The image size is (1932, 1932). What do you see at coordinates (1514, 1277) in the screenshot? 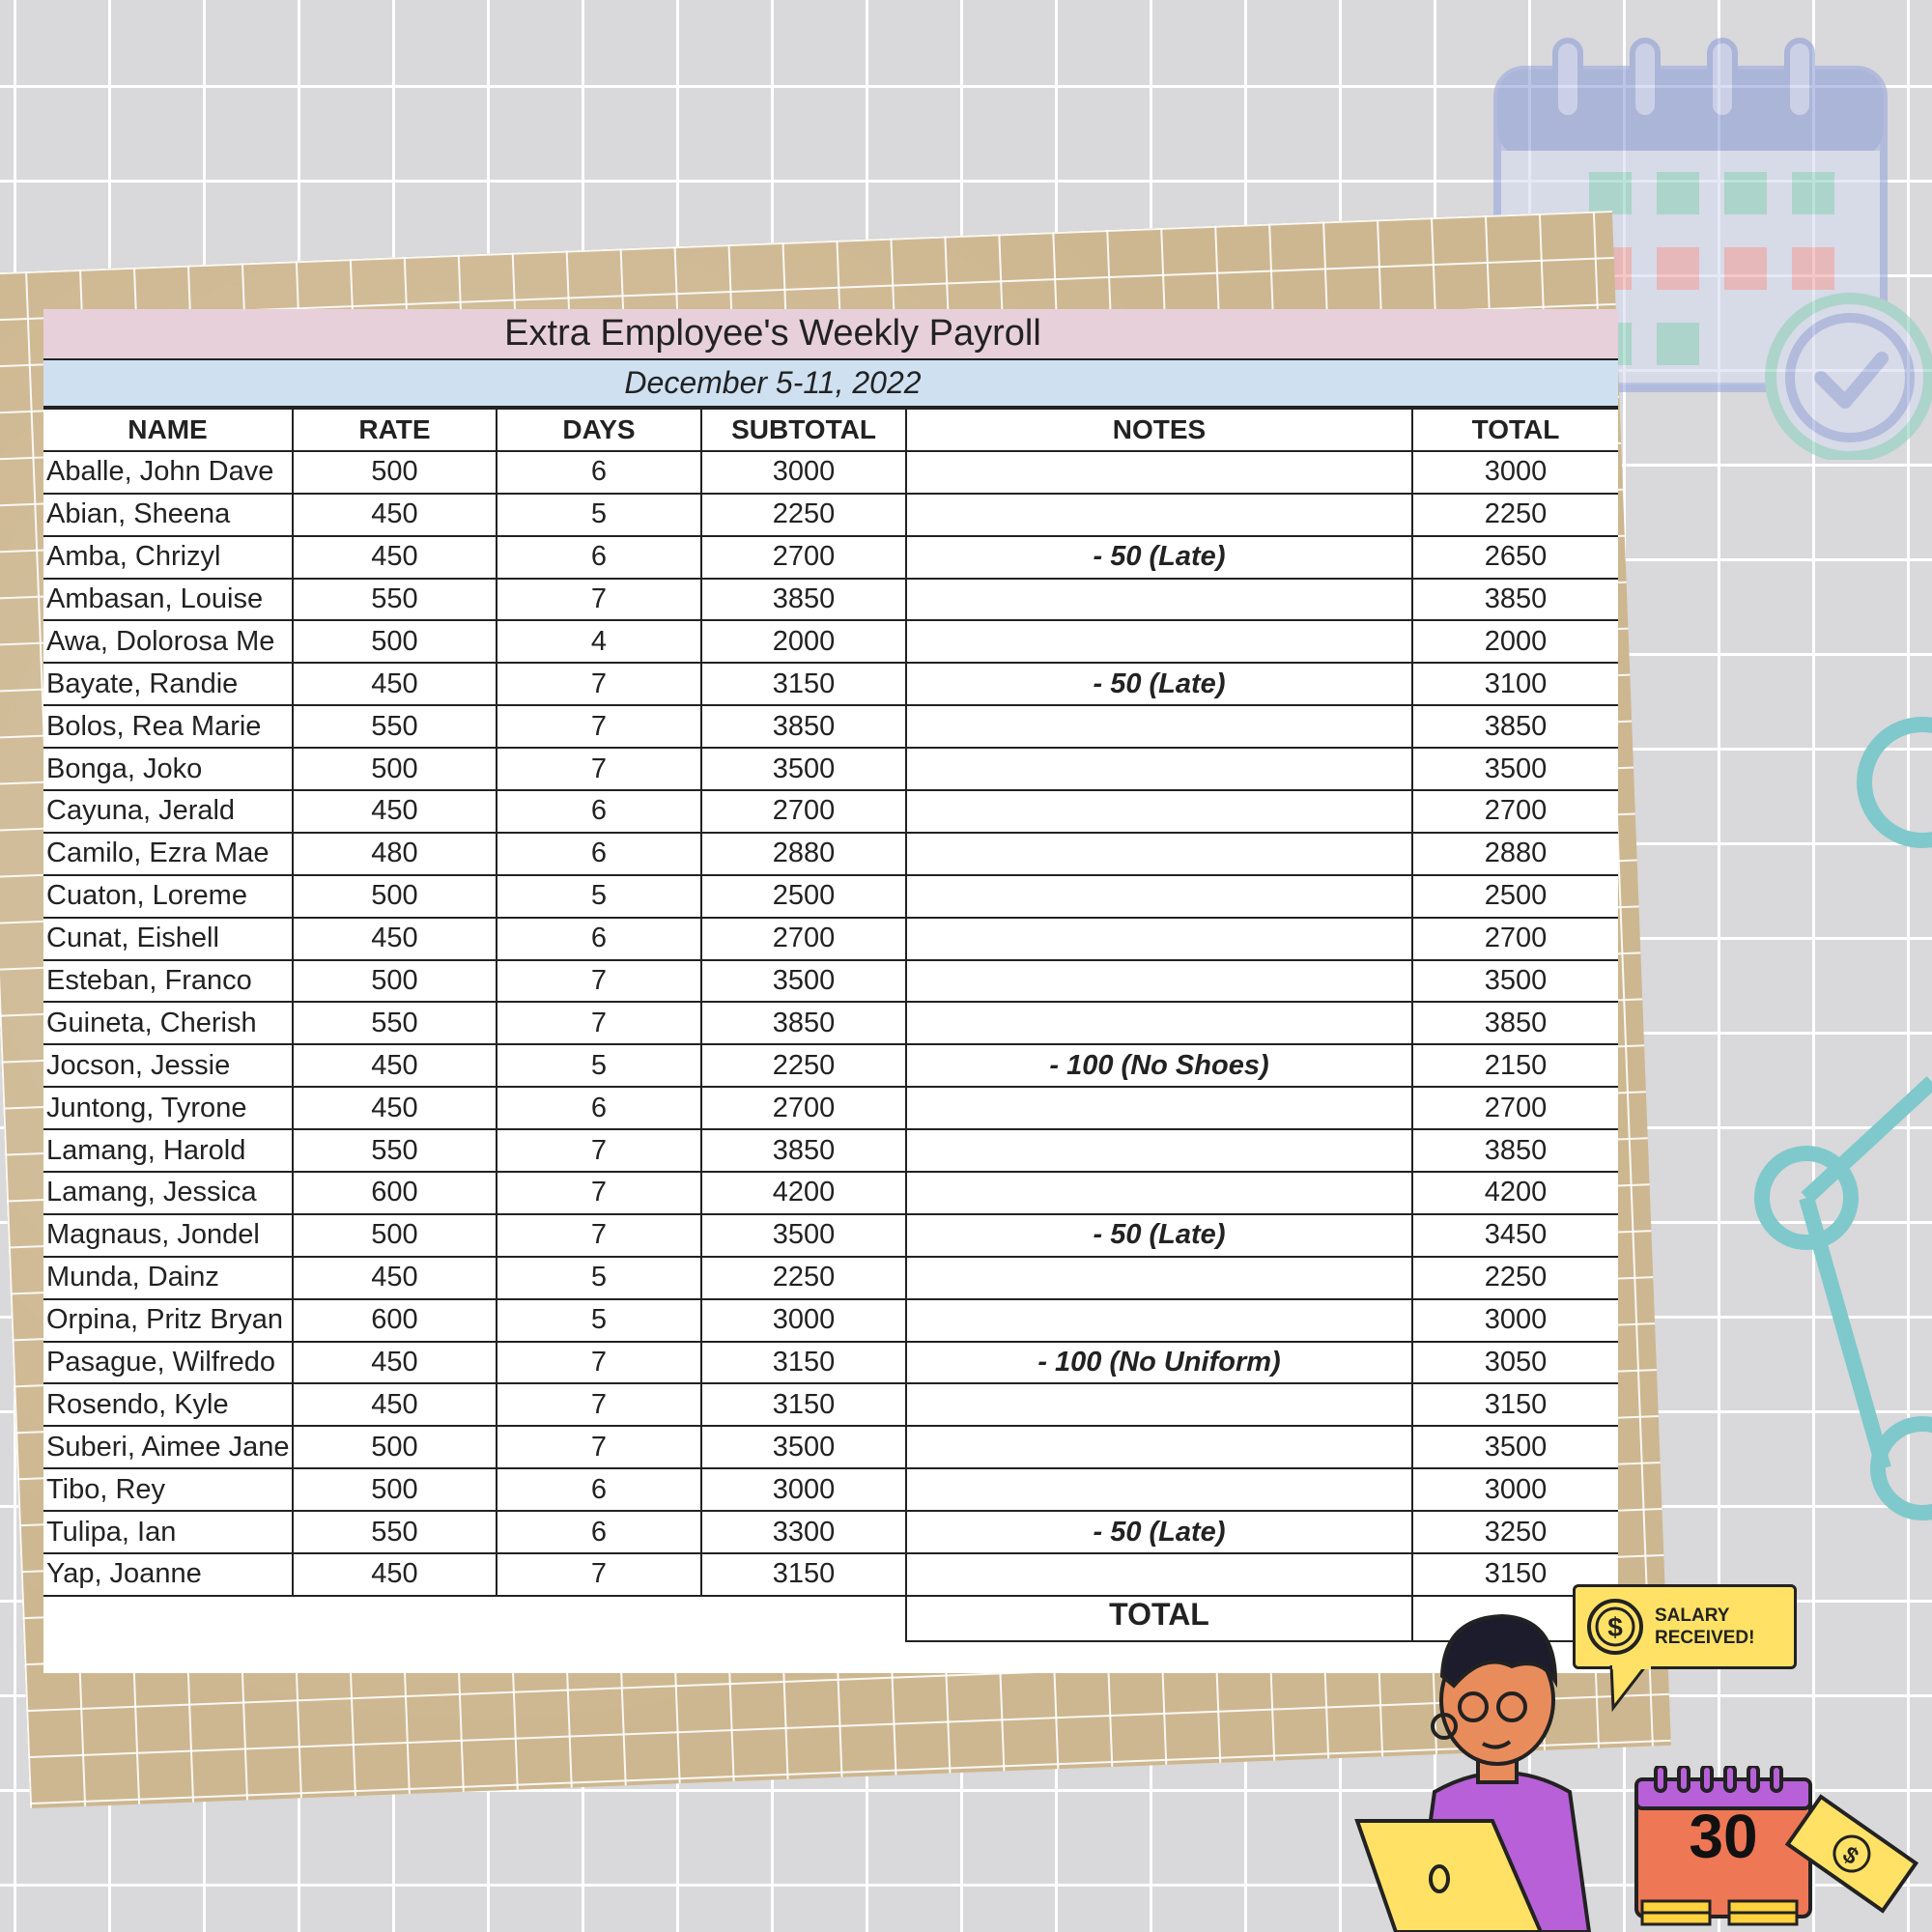
I see `cell-total: 2250` at bounding box center [1514, 1277].